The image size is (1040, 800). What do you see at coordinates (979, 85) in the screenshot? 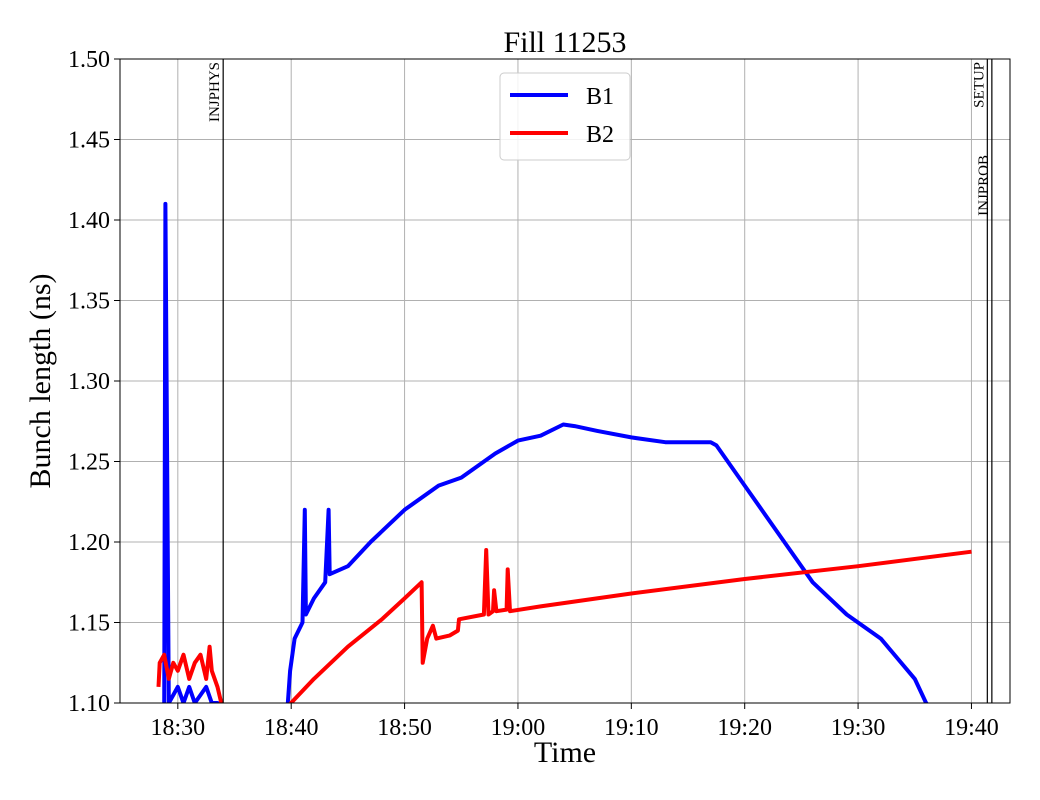
I see `event-label: SETUP` at bounding box center [979, 85].